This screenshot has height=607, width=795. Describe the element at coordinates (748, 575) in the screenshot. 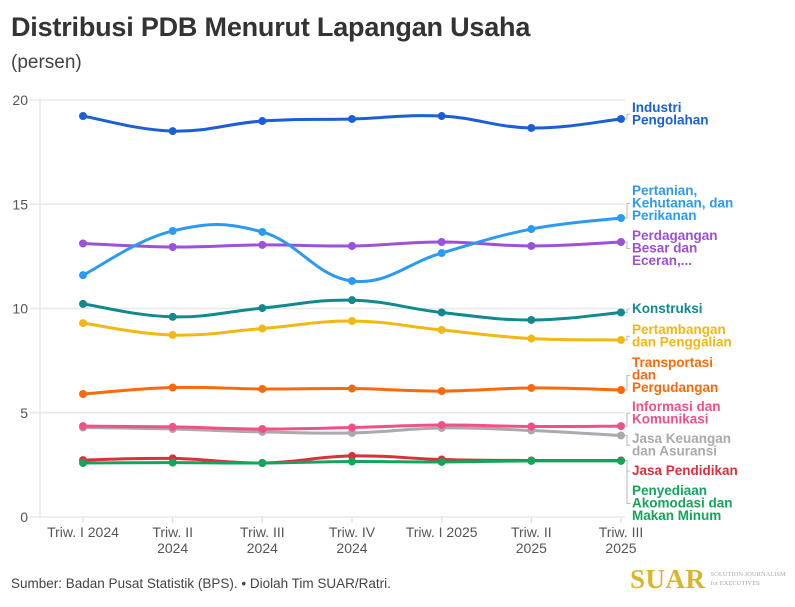

I see `logo-tagline-1: SOLUTION JOURNALISM` at that location.